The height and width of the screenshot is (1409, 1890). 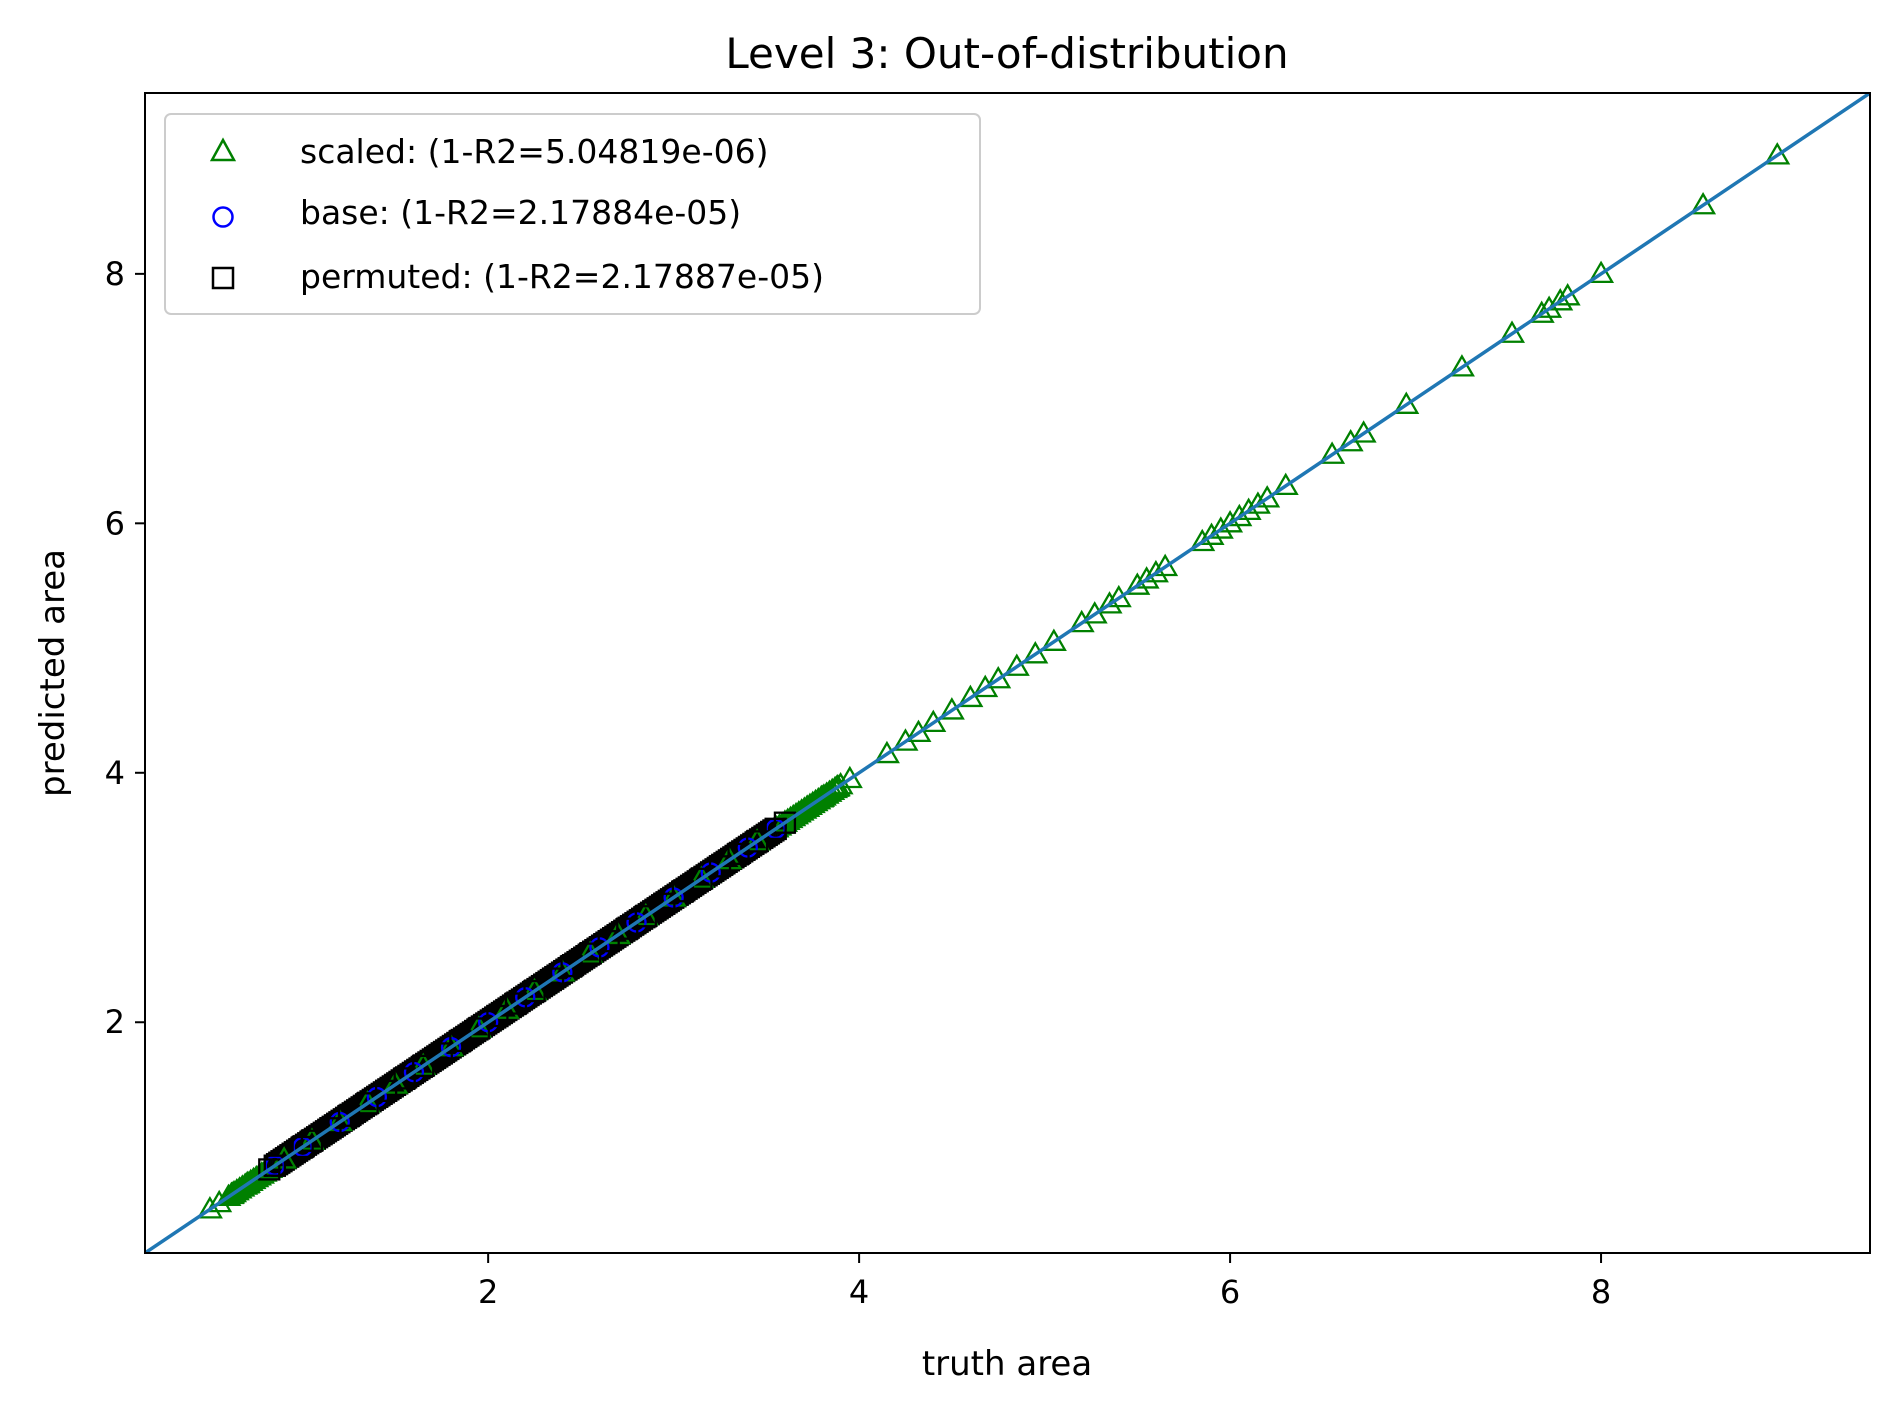 What do you see at coordinates (223, 149) in the screenshot?
I see `legend-triangle-marker` at bounding box center [223, 149].